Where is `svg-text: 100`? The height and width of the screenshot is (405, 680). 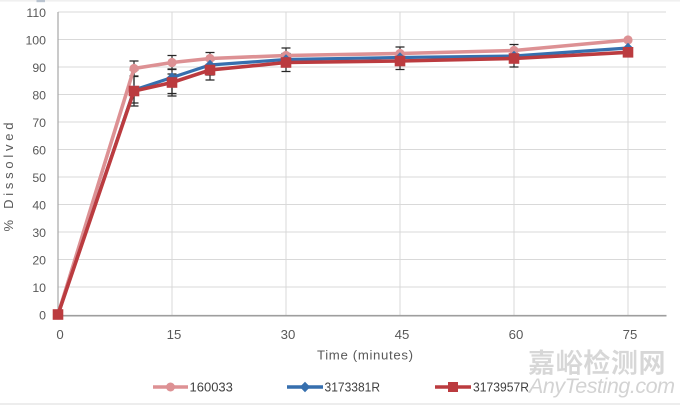 svg-text: 100 is located at coordinates (35, 41).